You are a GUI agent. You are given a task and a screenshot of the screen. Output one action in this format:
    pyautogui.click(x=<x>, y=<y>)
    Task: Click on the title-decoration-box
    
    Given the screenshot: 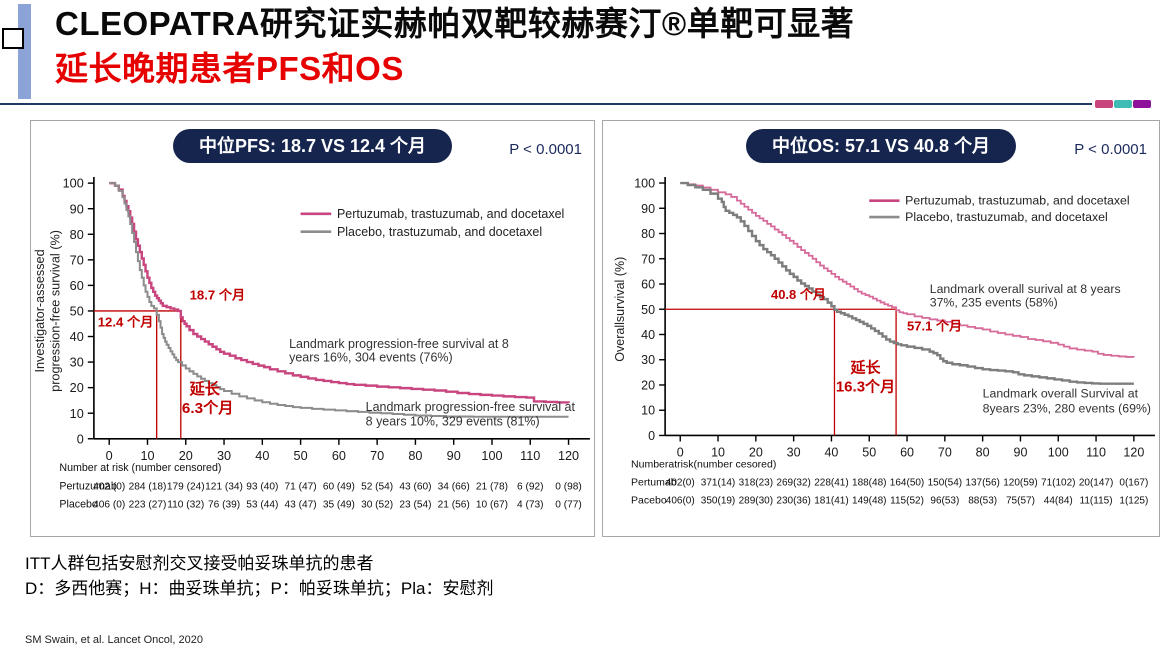 What is the action you would take?
    pyautogui.click(x=13, y=38)
    